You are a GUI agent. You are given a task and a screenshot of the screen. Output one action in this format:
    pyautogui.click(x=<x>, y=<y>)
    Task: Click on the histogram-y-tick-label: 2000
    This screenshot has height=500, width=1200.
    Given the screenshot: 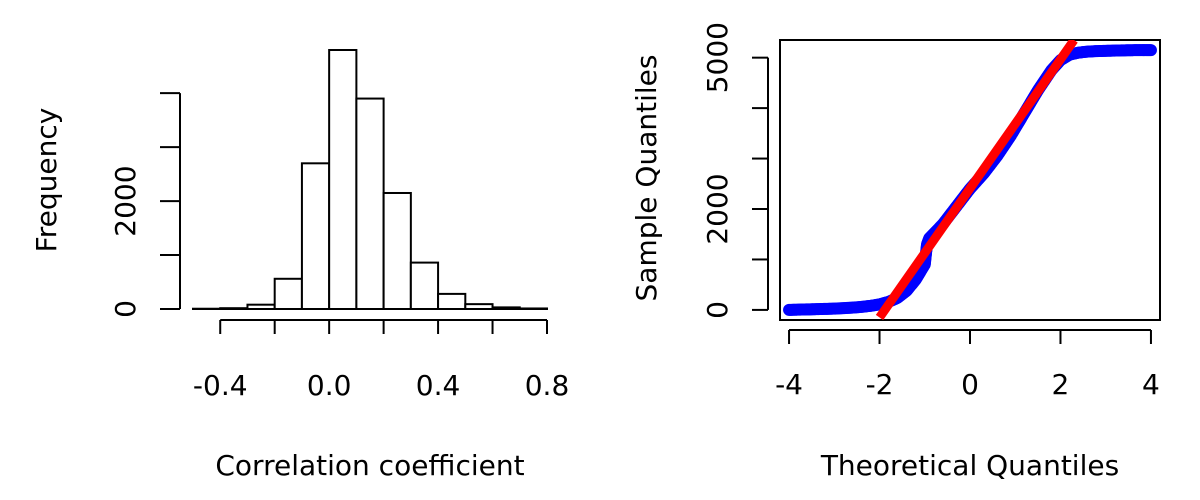 What is the action you would take?
    pyautogui.click(x=125, y=200)
    